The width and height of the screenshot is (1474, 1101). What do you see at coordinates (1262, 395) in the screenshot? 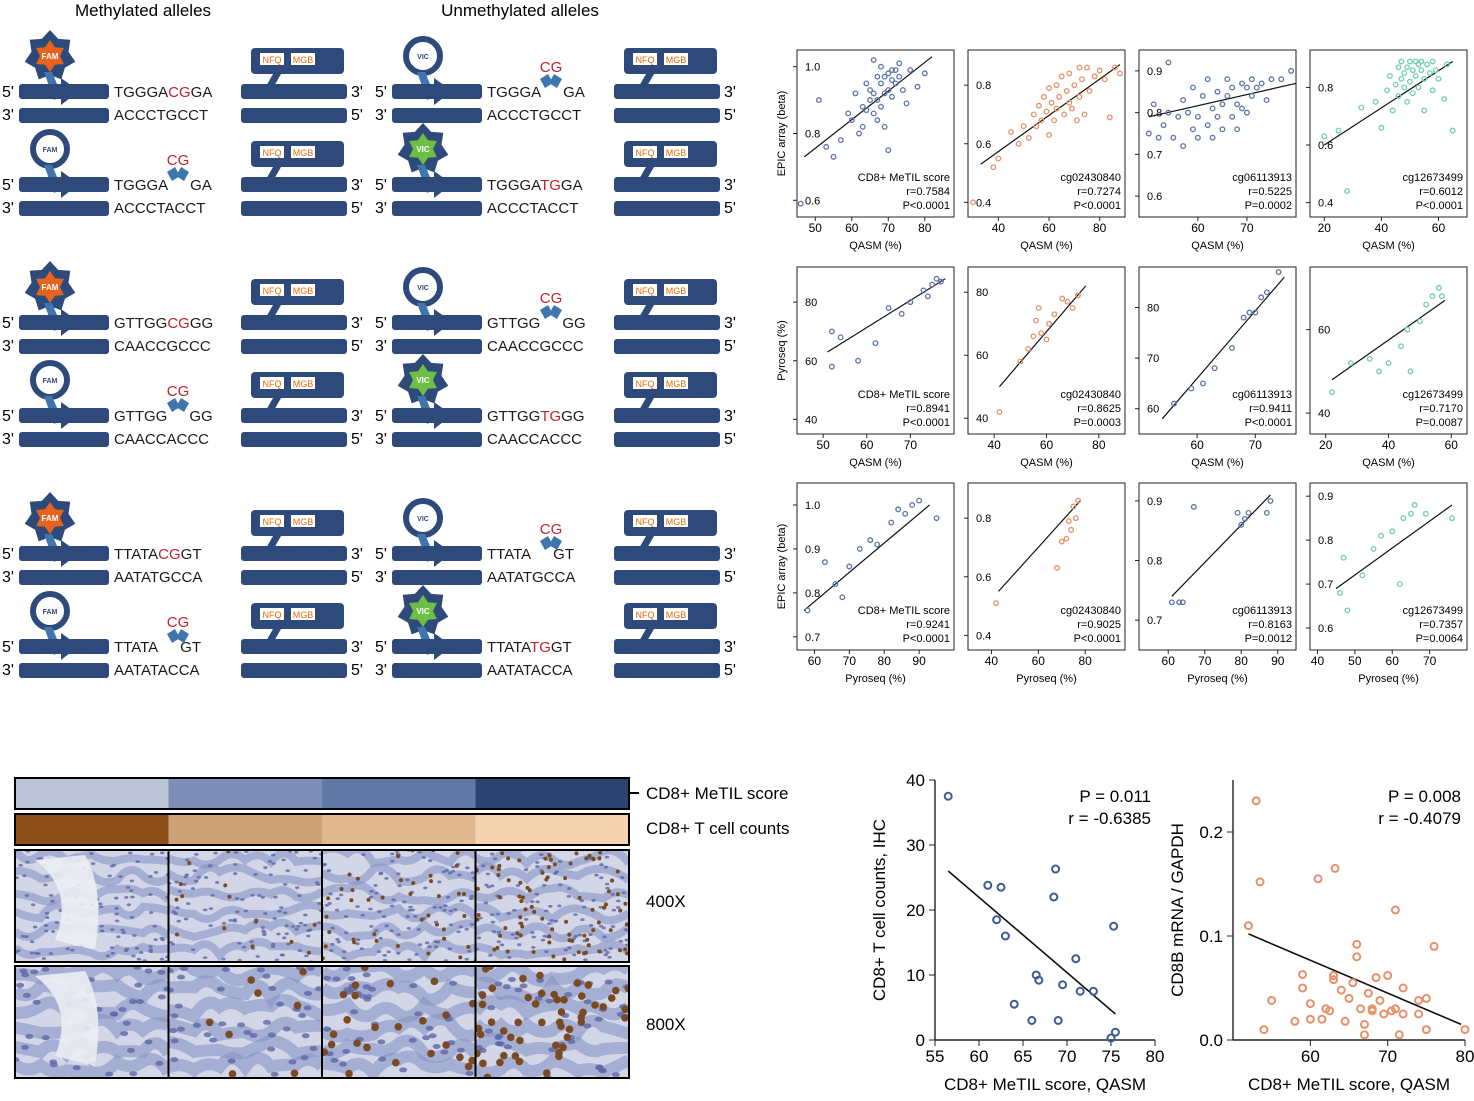
I see `stats-annotation: cg06113913` at bounding box center [1262, 395].